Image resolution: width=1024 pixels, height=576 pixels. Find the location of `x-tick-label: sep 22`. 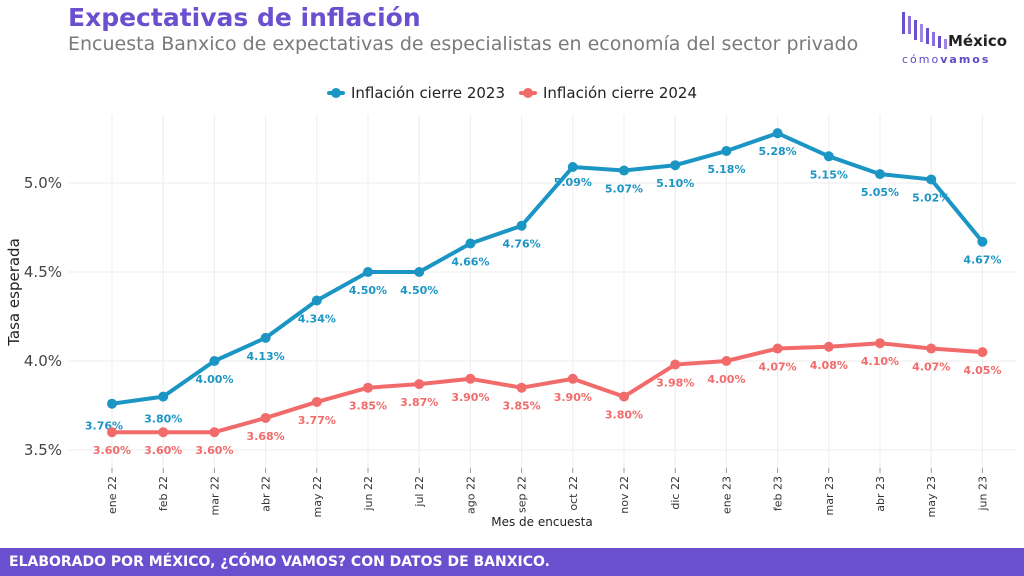

x-tick-label: sep 22 is located at coordinates (522, 494).